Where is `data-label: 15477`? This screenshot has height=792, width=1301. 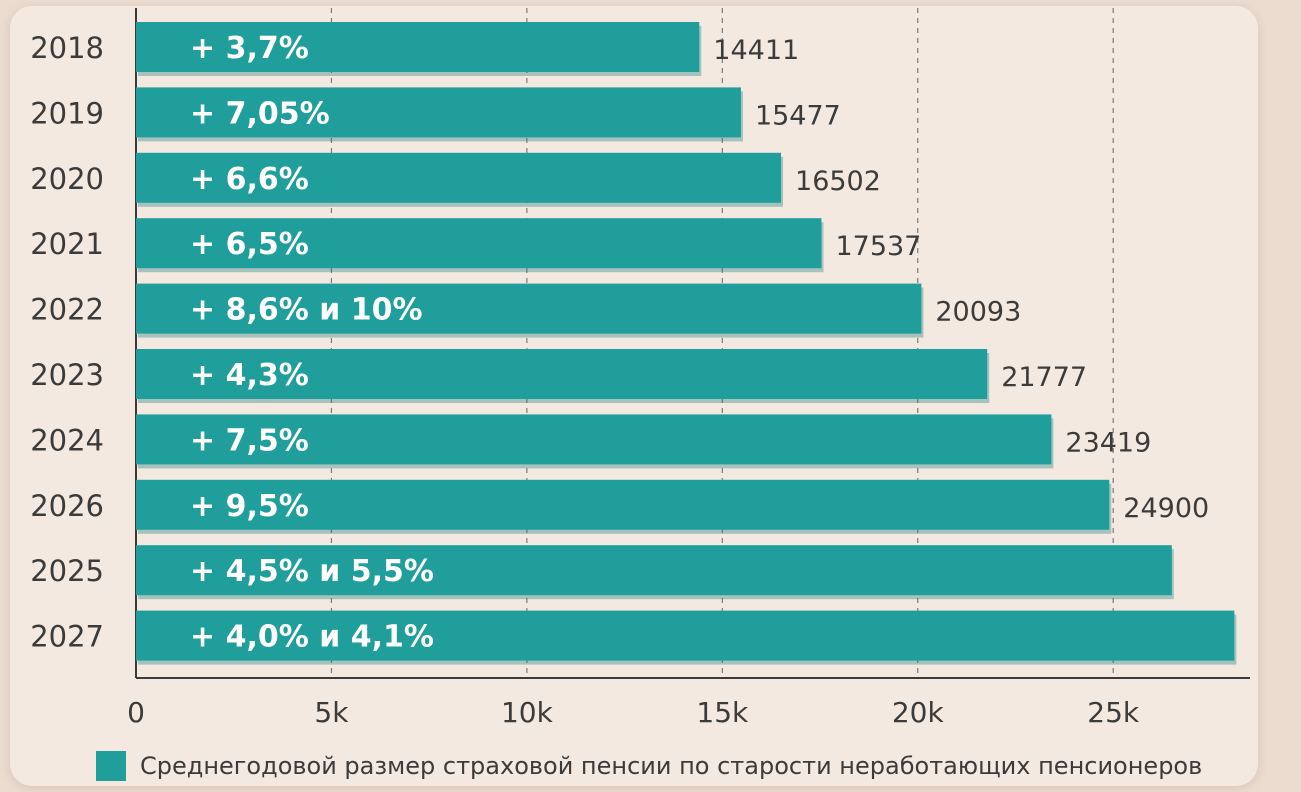 data-label: 15477 is located at coordinates (798, 115).